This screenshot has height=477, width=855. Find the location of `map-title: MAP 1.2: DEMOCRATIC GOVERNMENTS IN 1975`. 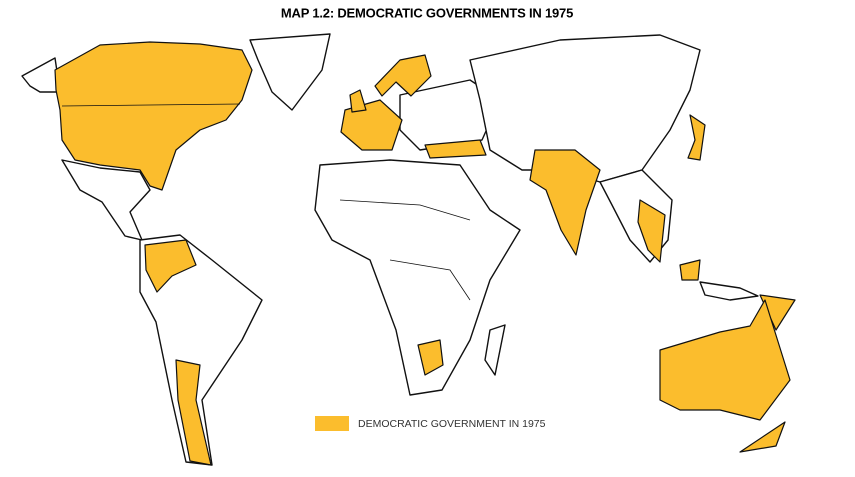

map-title: MAP 1.2: DEMOCRATIC GOVERNMENTS IN 1975 is located at coordinates (427, 12).